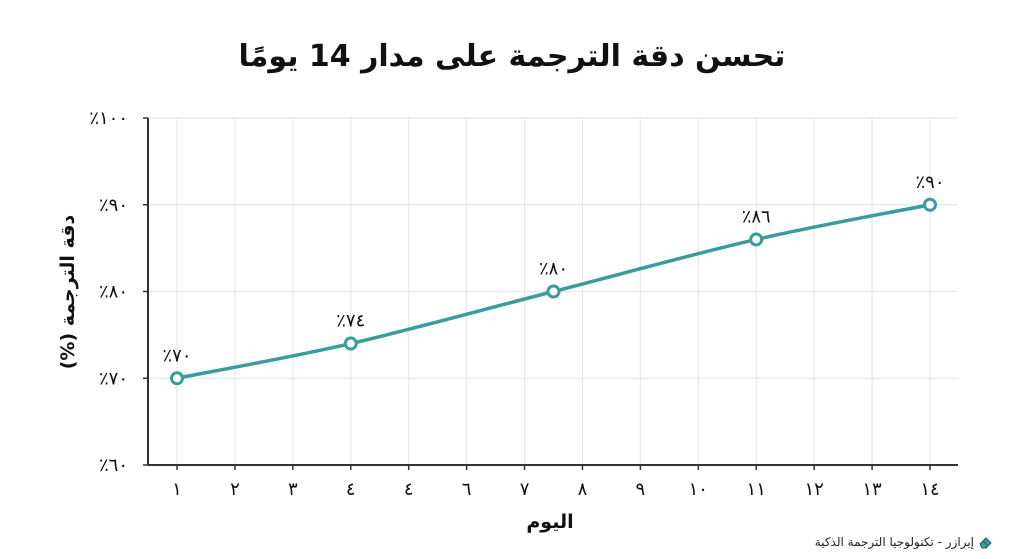 The height and width of the screenshot is (559, 1024). I want to click on x-tick-label: ٨, so click(583, 489).